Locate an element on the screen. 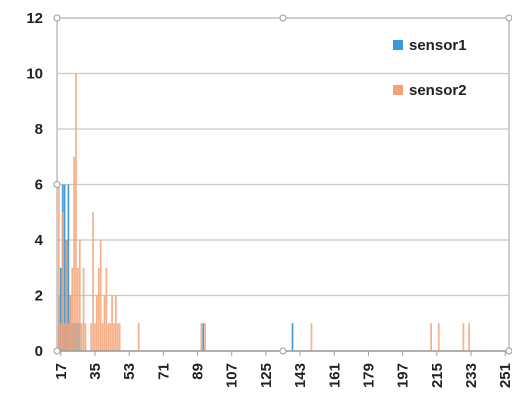 This screenshot has height=398, width=512. x-tick-label: 251 is located at coordinates (504, 375).